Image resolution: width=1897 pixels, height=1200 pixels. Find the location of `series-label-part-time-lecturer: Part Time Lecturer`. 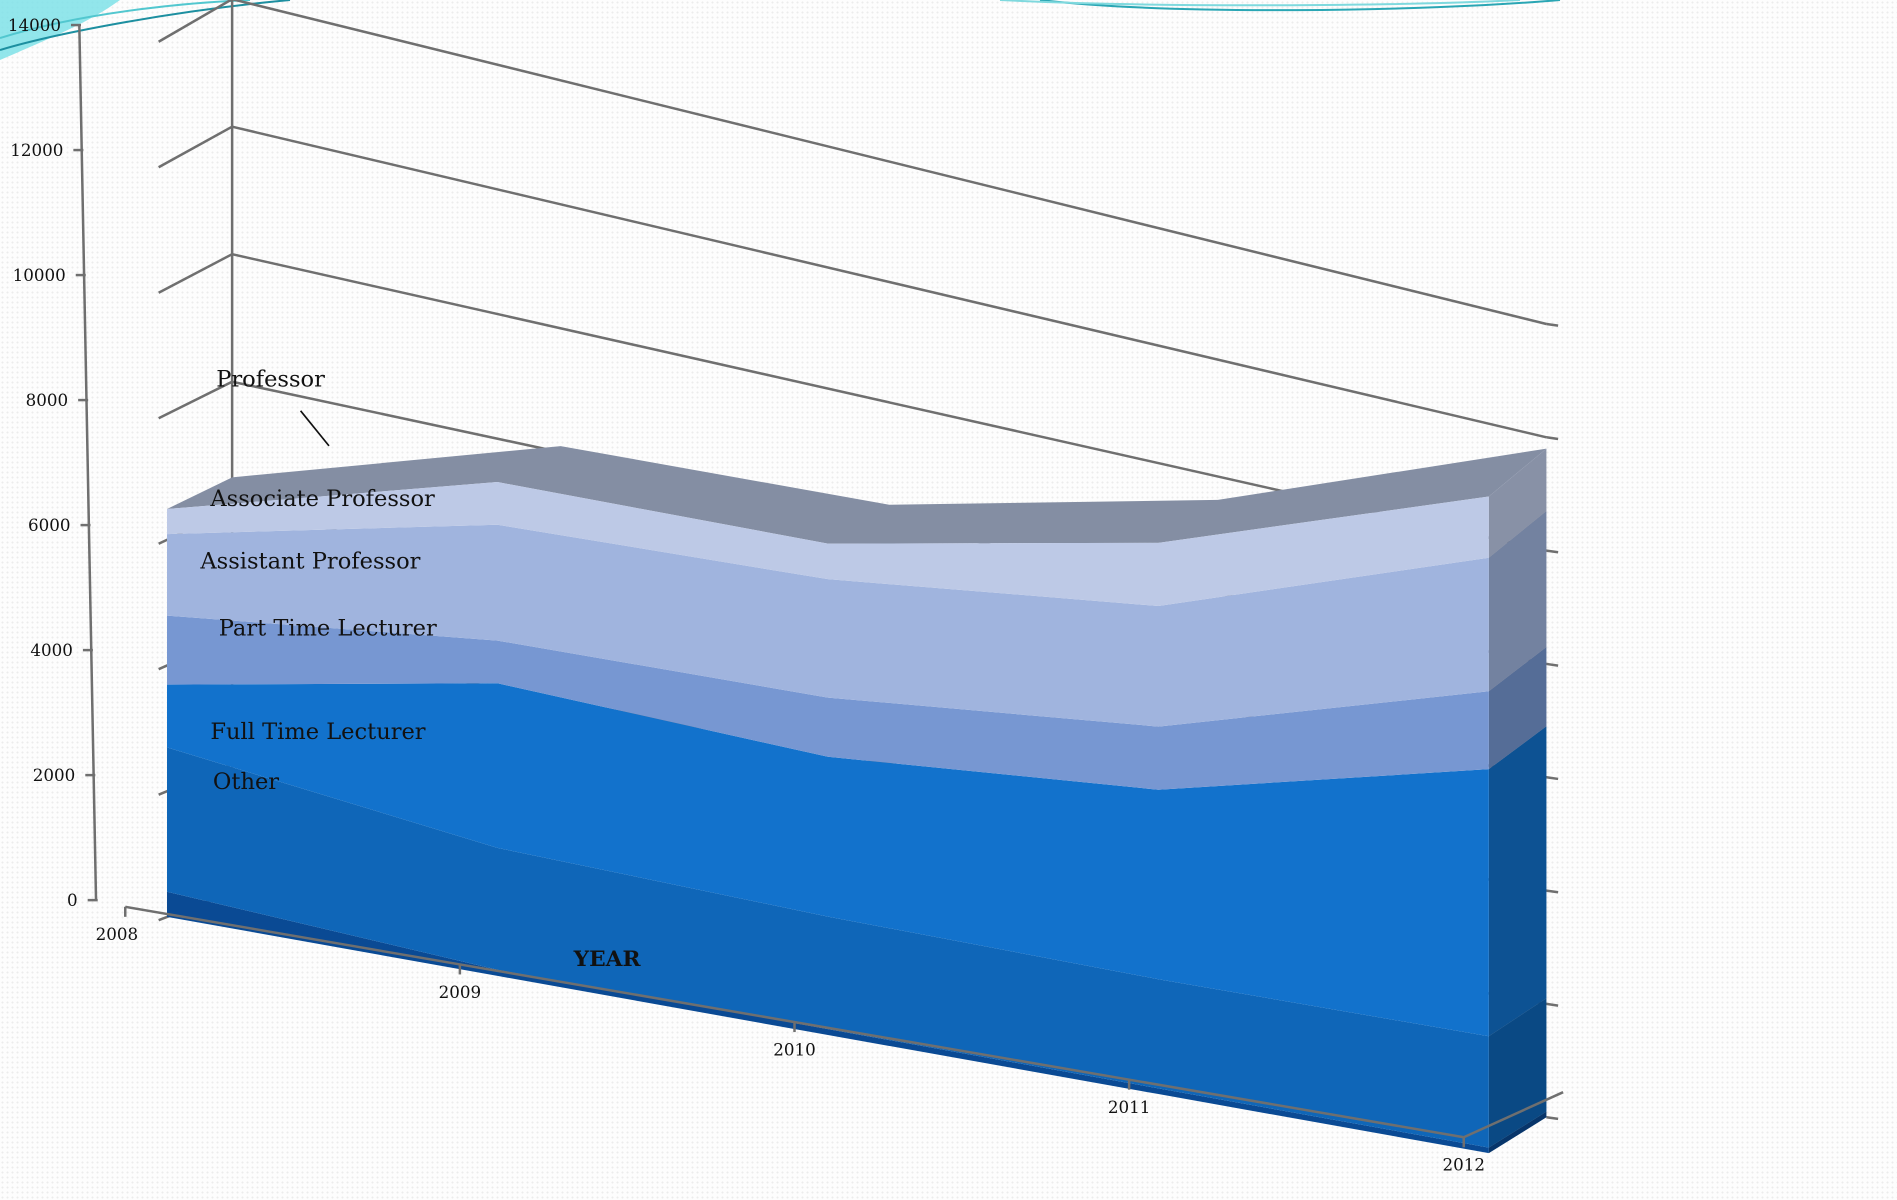

series-label-part-time-lecturer: Part Time Lecturer is located at coordinates (328, 628).